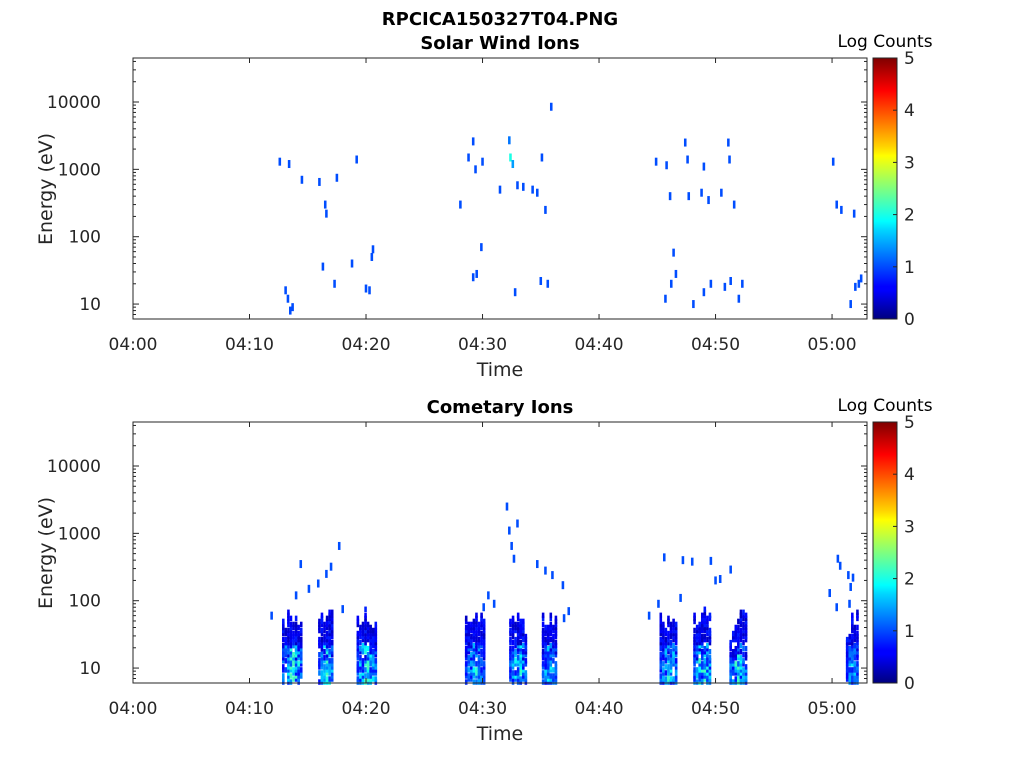 Image resolution: width=1024 pixels, height=768 pixels. Describe the element at coordinates (909, 580) in the screenshot. I see `colorbar-tick-label: 2` at that location.